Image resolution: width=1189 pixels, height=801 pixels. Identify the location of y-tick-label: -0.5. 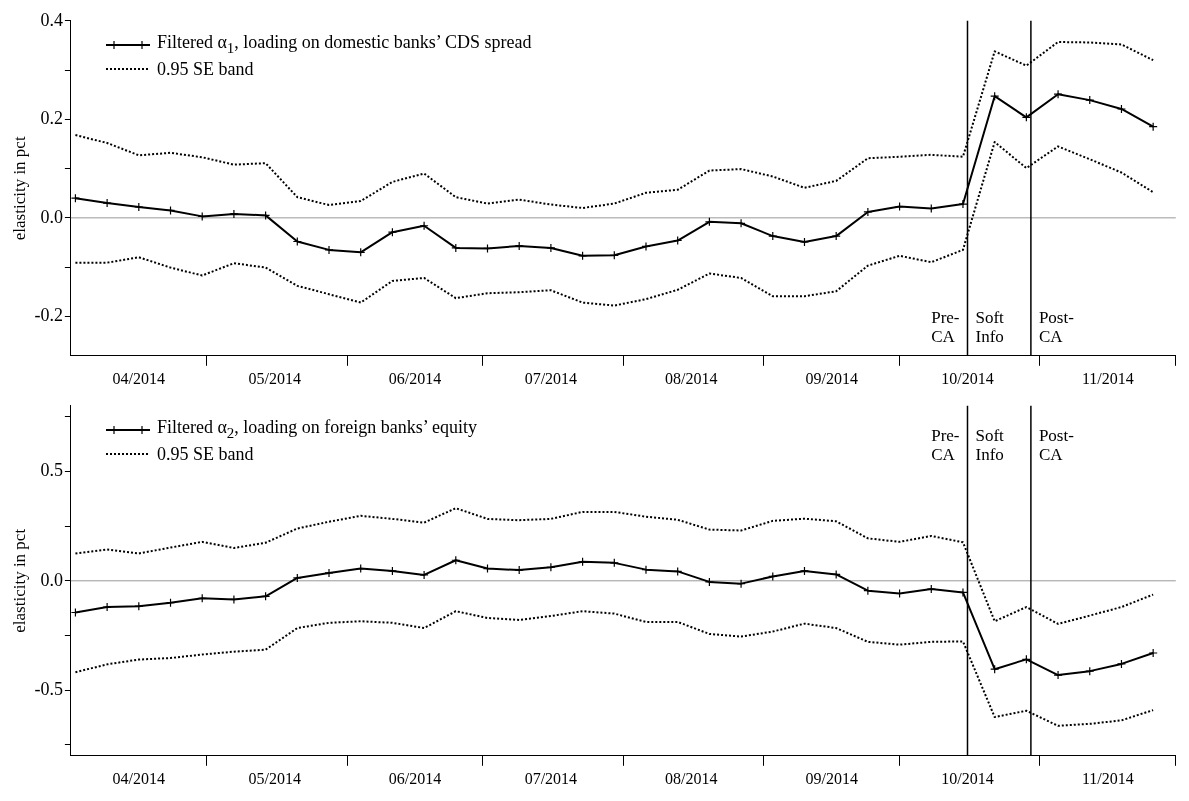
(48, 688).